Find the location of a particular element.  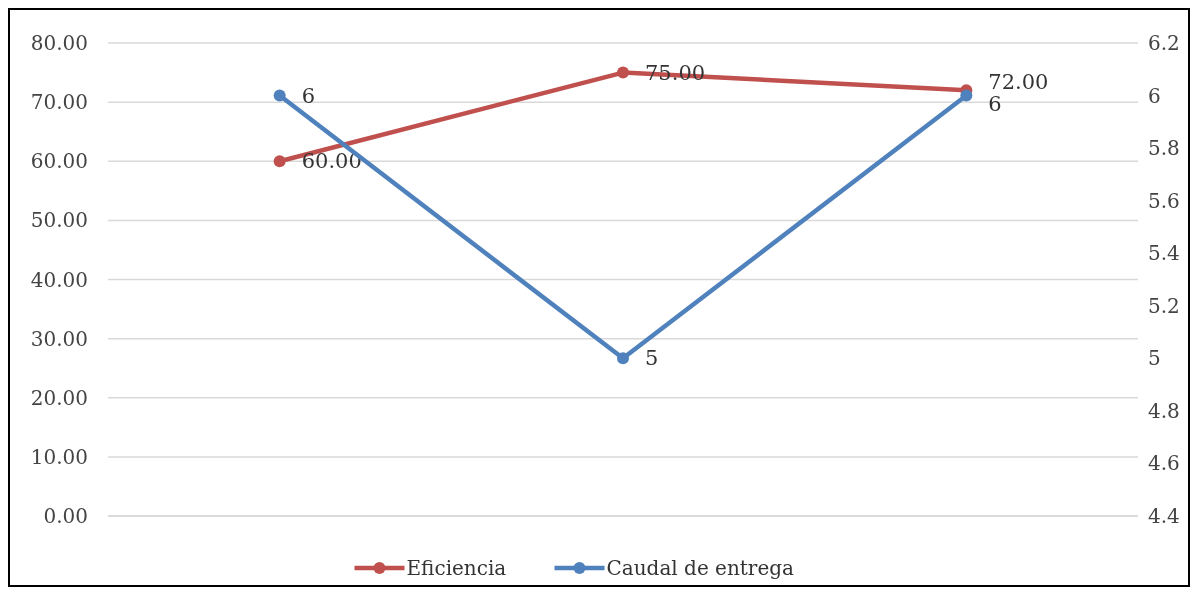

y2-tick-label: 5.6 is located at coordinates (1164, 200).